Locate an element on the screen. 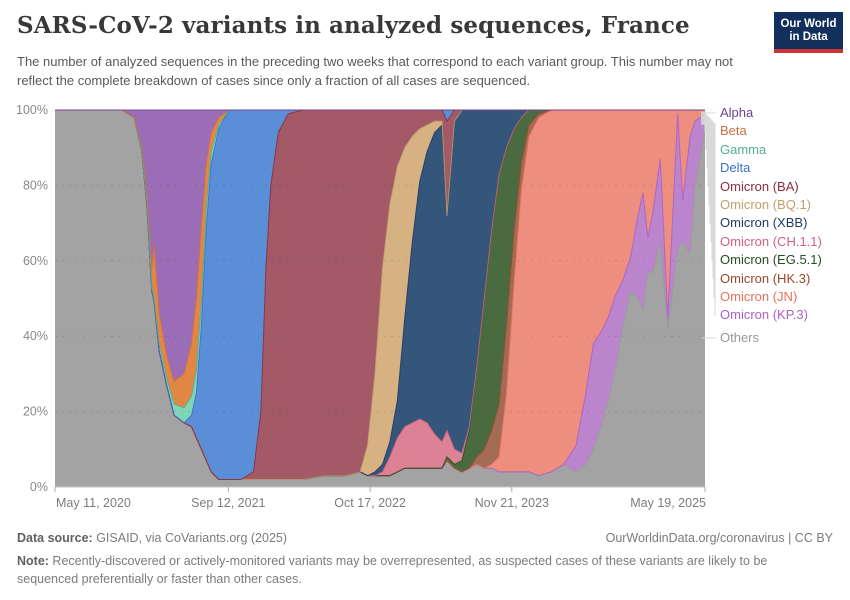  owid-logo: Our World in Data is located at coordinates (808, 32).